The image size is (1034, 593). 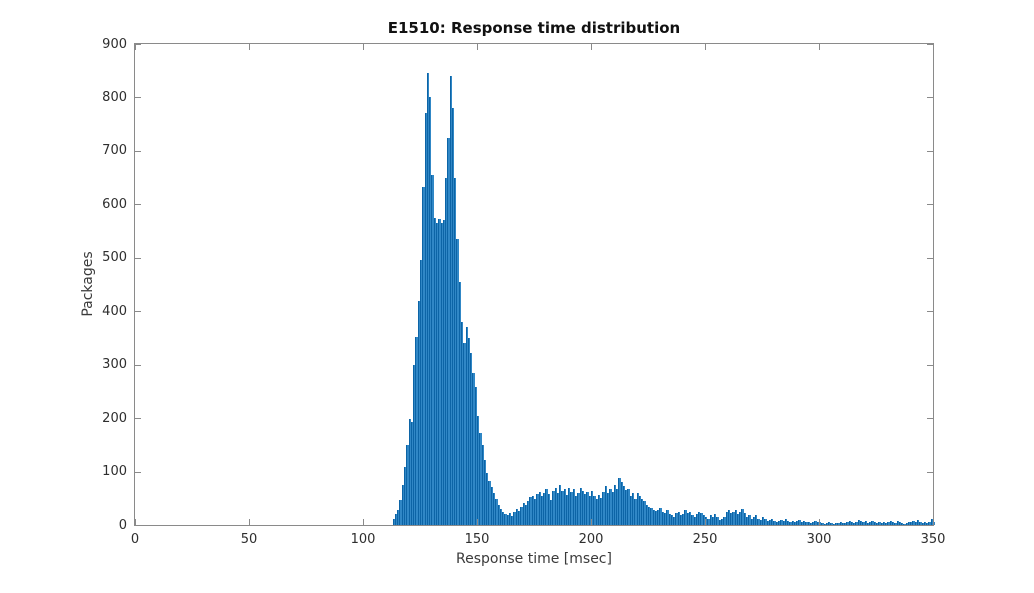 I want to click on y-tick-label: 0, so click(x=122, y=525).